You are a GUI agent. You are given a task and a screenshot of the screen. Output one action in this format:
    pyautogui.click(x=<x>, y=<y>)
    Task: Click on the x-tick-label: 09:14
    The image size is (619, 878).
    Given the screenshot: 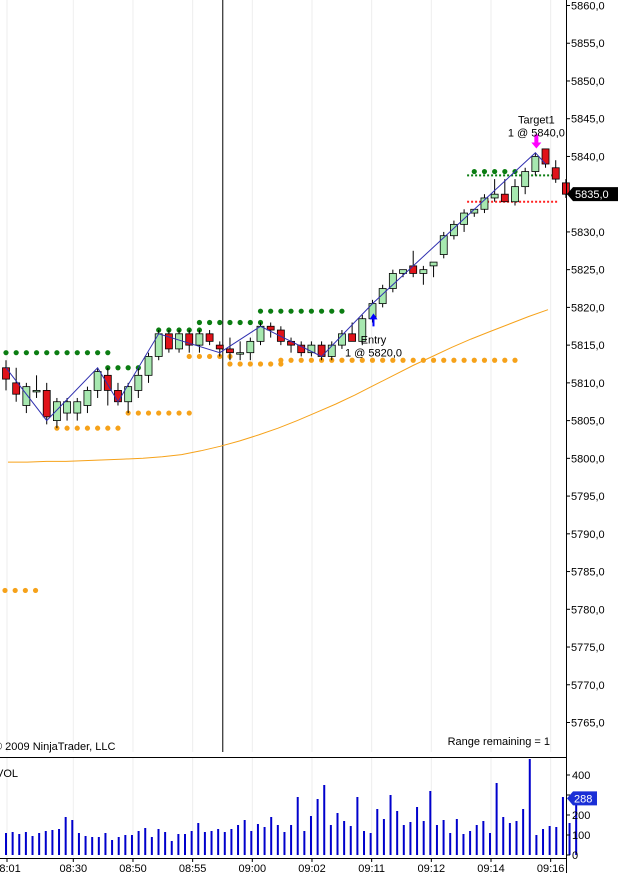 What is the action you would take?
    pyautogui.click(x=491, y=868)
    